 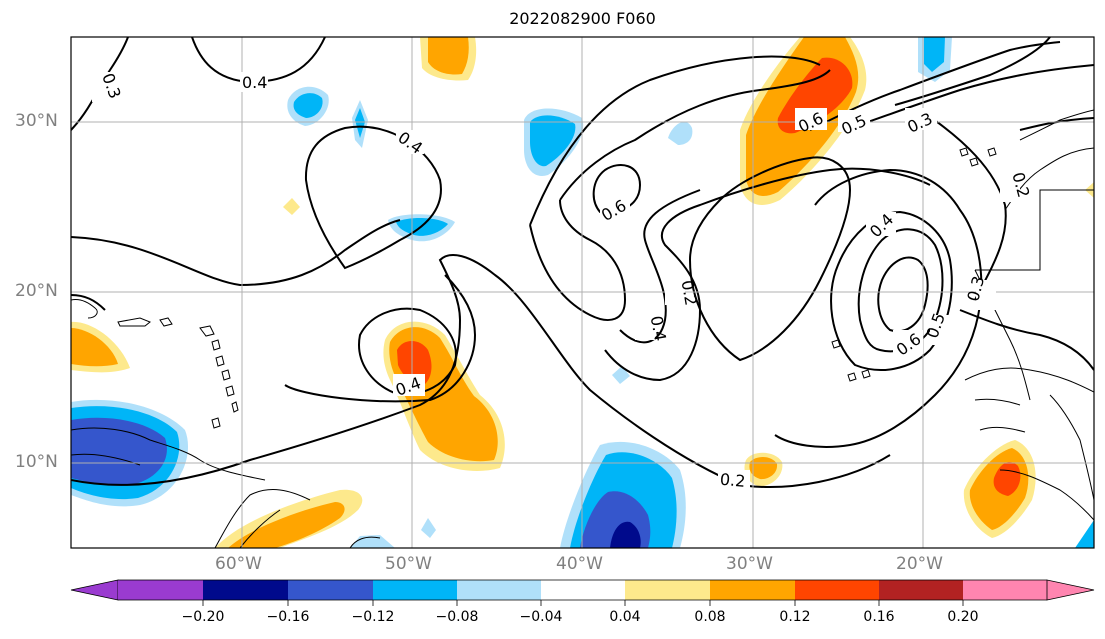 I want to click on lon-label: 30°W, so click(x=749, y=564).